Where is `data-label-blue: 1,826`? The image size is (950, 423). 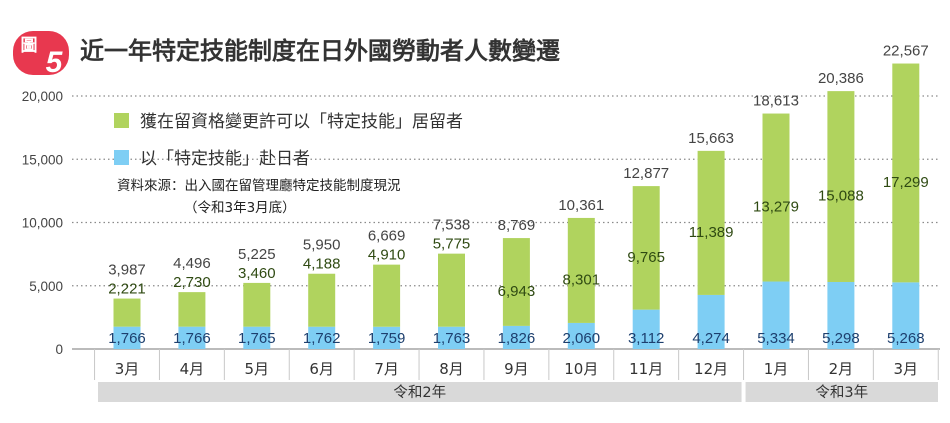
data-label-blue: 1,826 is located at coordinates (517, 338).